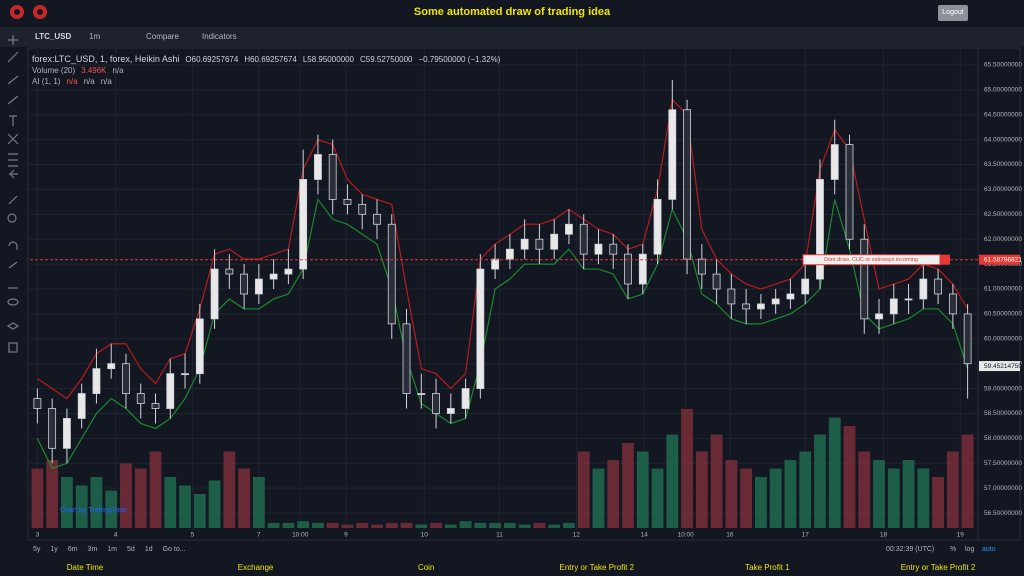  Describe the element at coordinates (945, 259) in the screenshot. I see `annotation-flag` at that location.